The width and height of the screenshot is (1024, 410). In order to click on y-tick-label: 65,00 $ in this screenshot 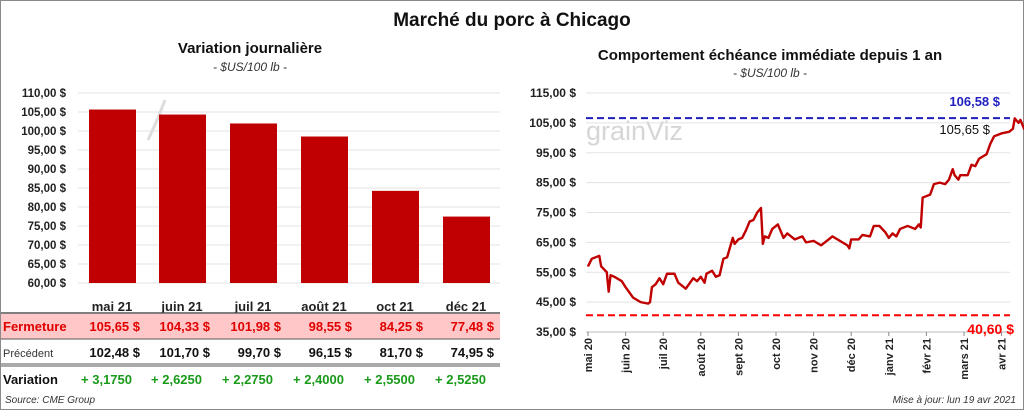, I will do `click(556, 242)`.